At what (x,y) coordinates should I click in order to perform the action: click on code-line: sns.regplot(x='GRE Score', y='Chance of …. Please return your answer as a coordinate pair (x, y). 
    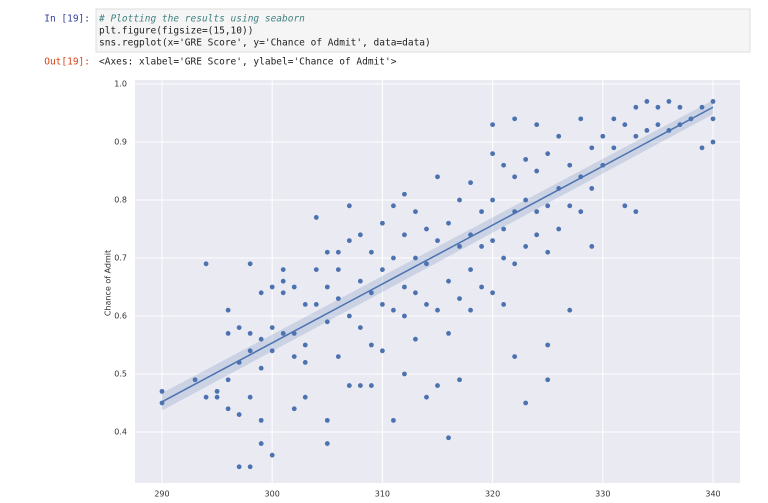
    Looking at the image, I should click on (265, 43).